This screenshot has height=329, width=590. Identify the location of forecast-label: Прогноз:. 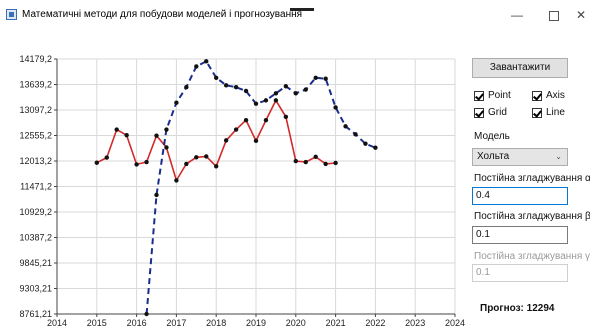
(502, 308).